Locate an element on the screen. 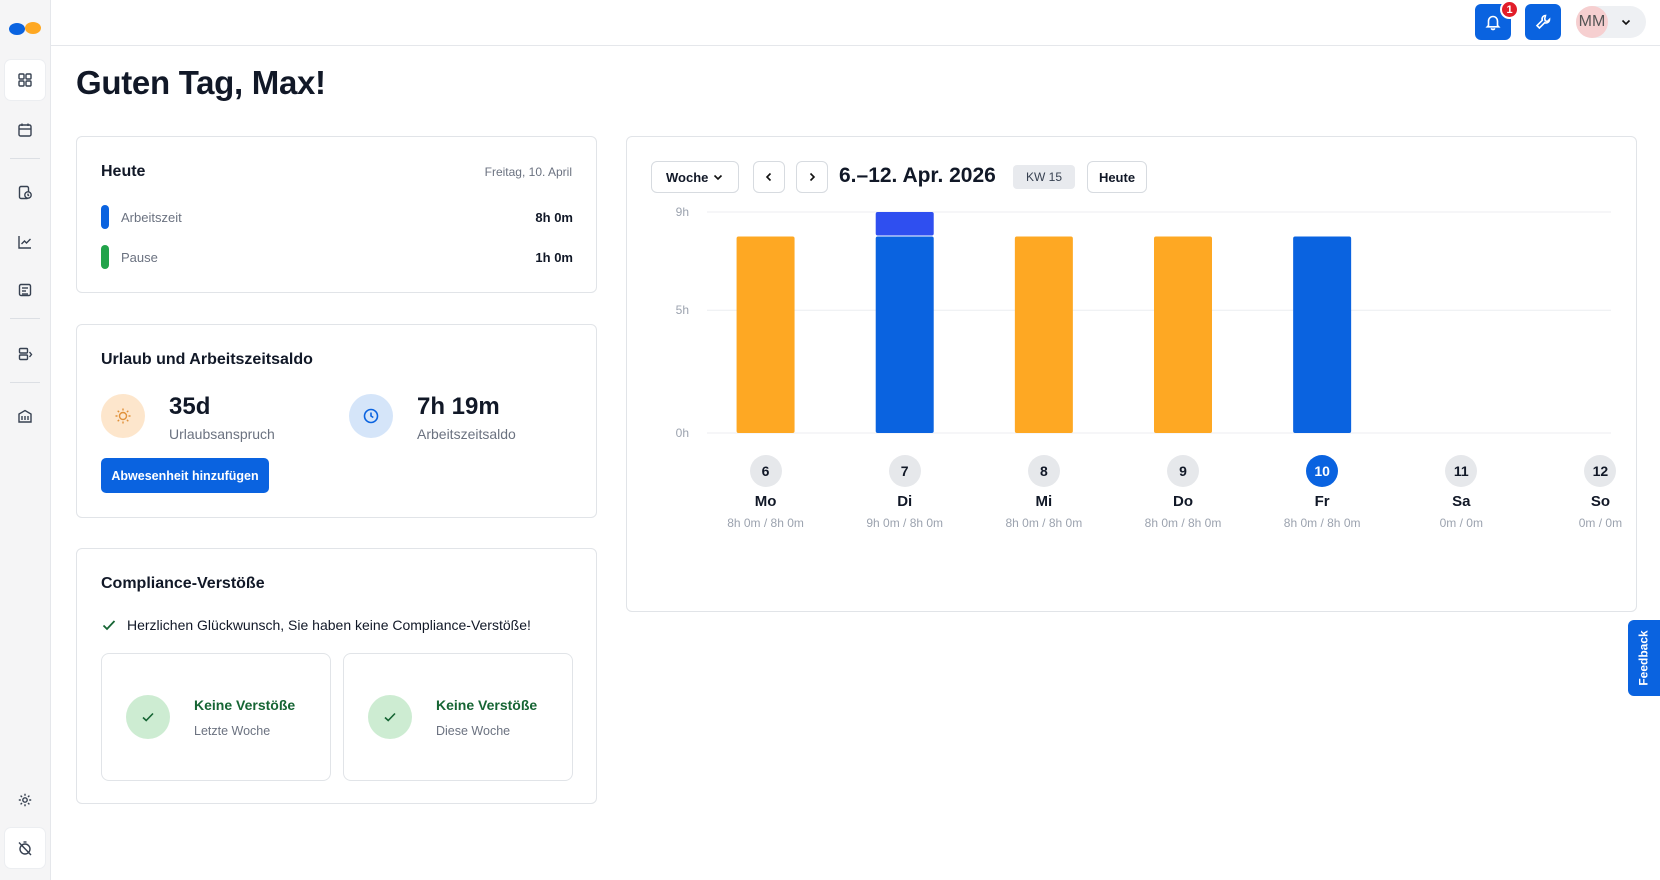  day-column-mo: 6 Mo 8h 0m / 8h 0m is located at coordinates (766, 492).